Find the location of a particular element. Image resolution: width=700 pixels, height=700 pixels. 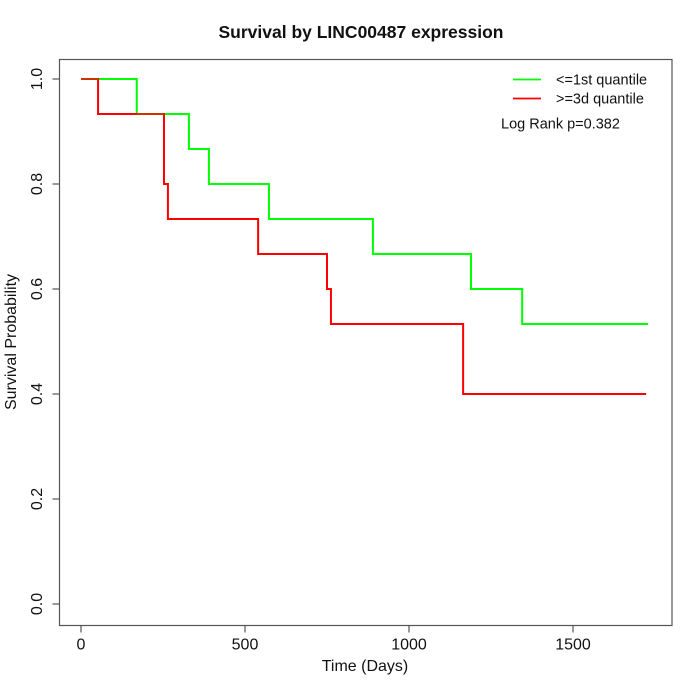

y-tick-label: 0.8 is located at coordinates (37, 184).